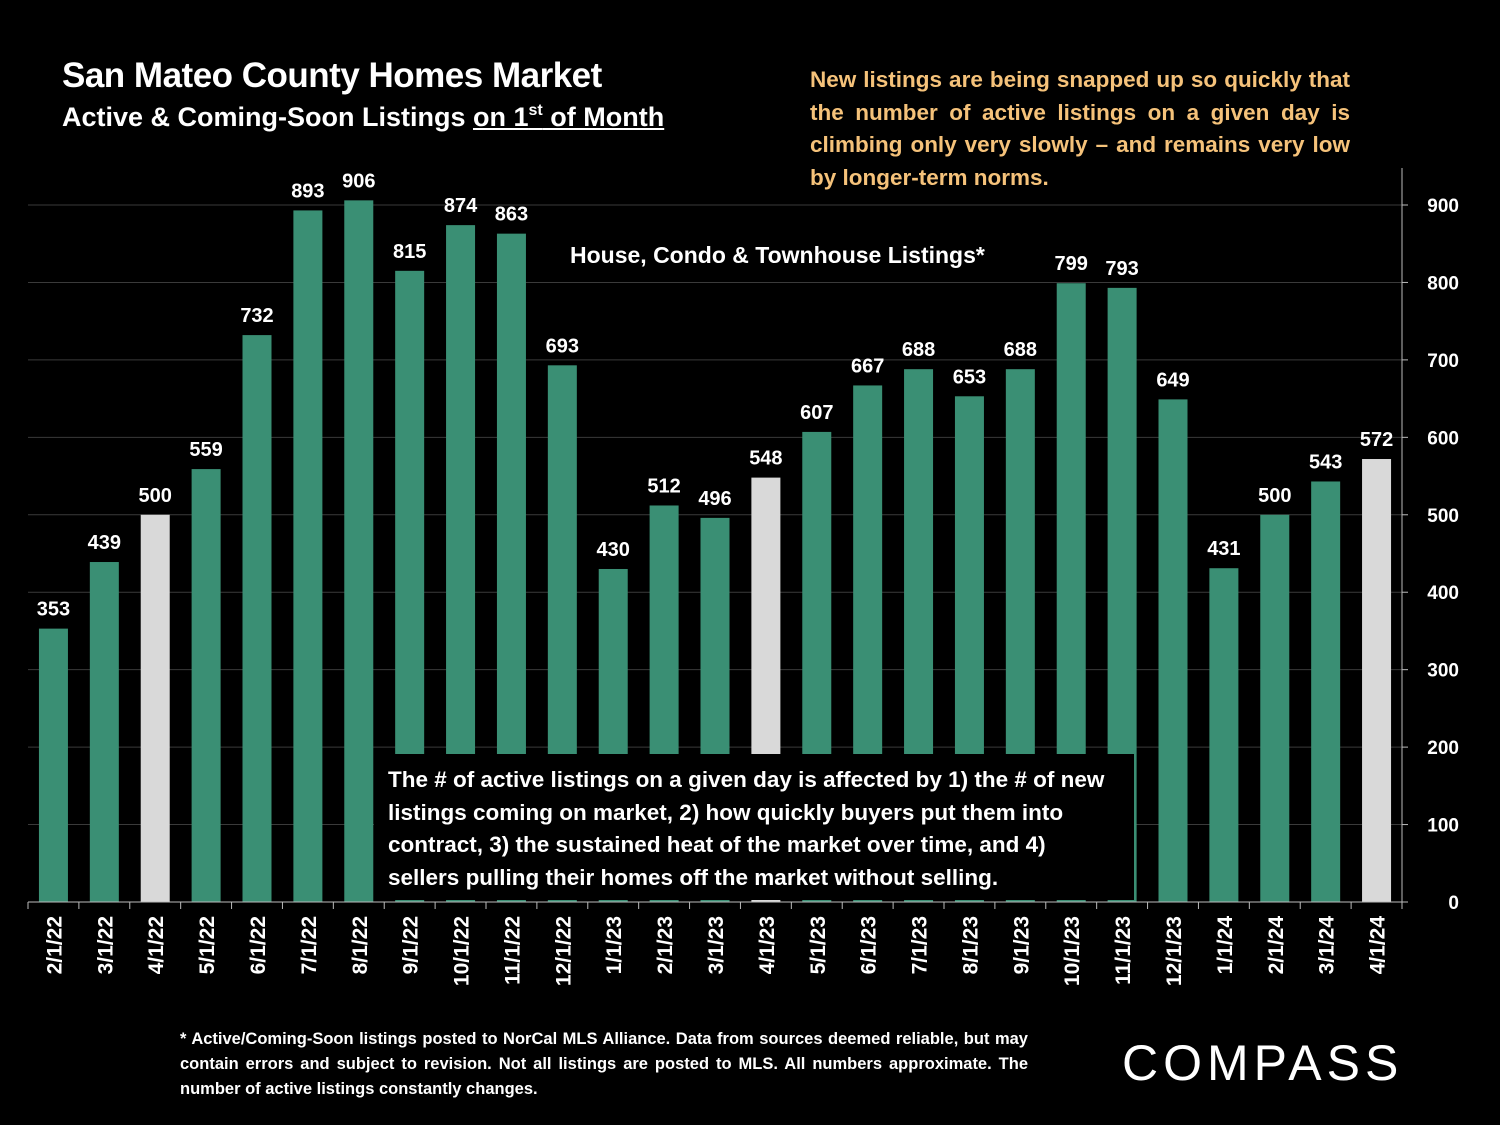  I want to click on data-label: 653, so click(969, 377).